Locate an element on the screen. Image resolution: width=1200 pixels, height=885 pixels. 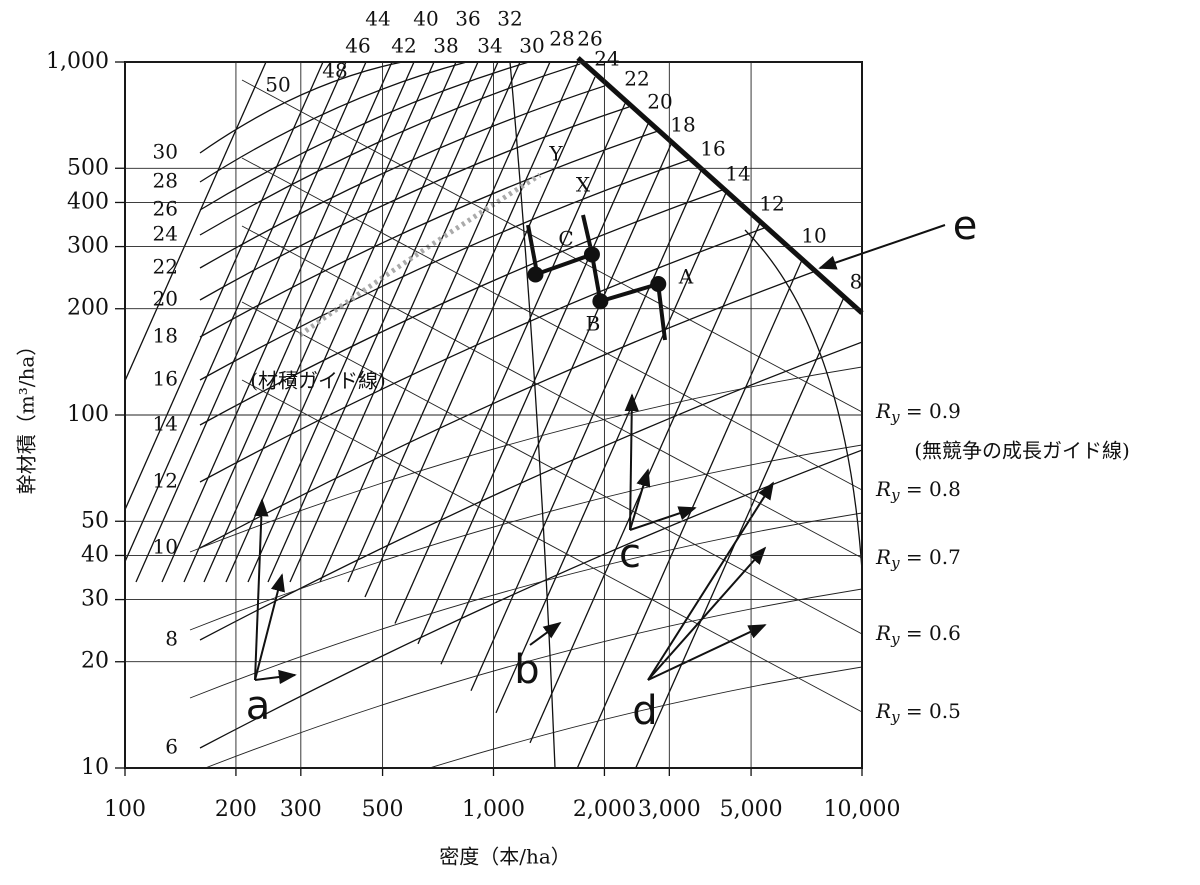
height-label: 16 is located at coordinates (165, 379).